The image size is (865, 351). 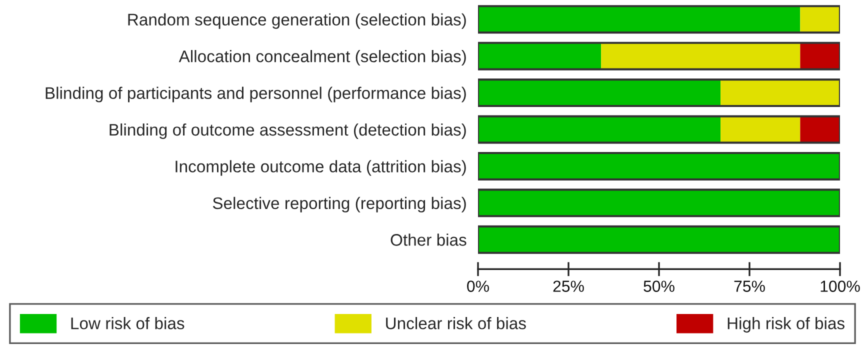 What do you see at coordinates (288, 131) in the screenshot?
I see `y-tick-label: Blinding of outcome assessment (detection bias)` at bounding box center [288, 131].